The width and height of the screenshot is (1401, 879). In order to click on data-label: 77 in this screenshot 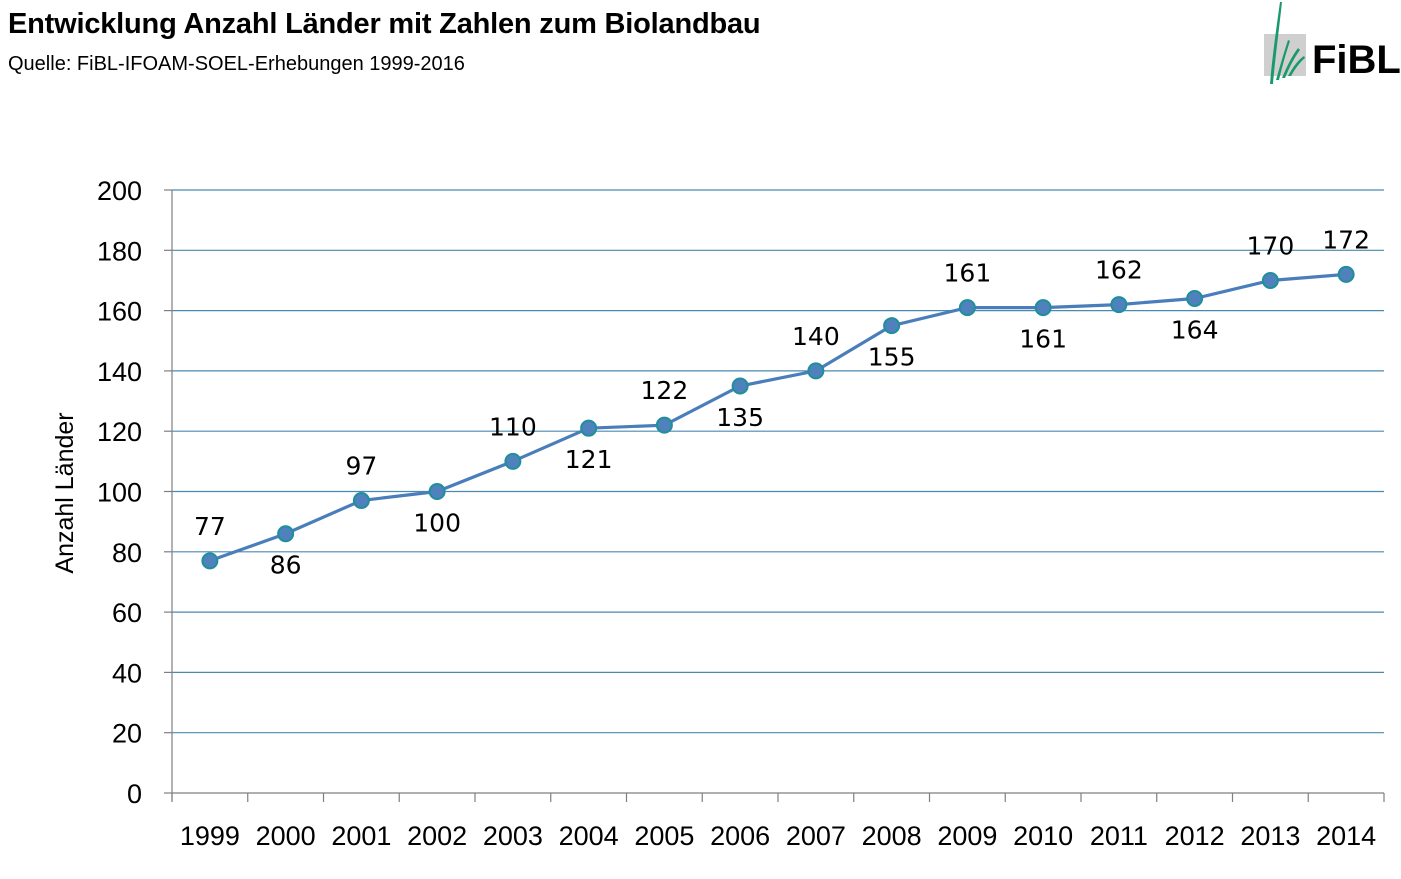, I will do `click(210, 526)`.